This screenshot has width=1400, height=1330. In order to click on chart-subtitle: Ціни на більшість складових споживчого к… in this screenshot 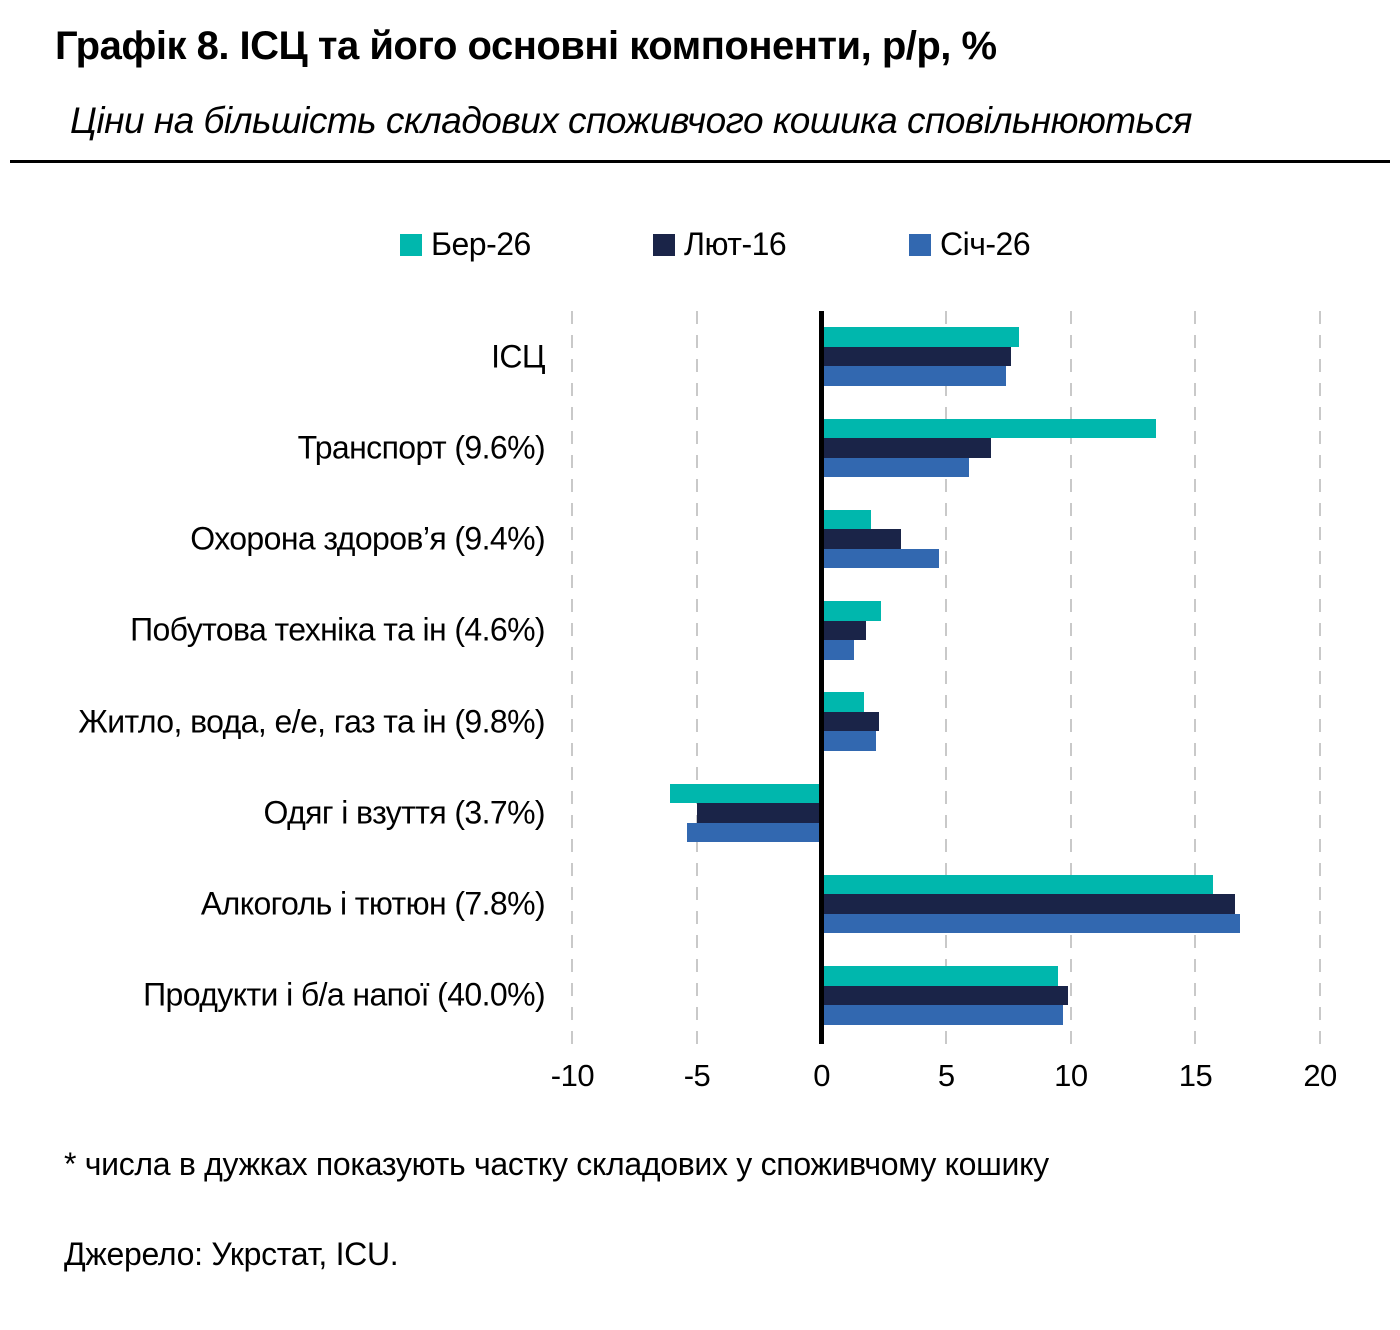, I will do `click(631, 120)`.